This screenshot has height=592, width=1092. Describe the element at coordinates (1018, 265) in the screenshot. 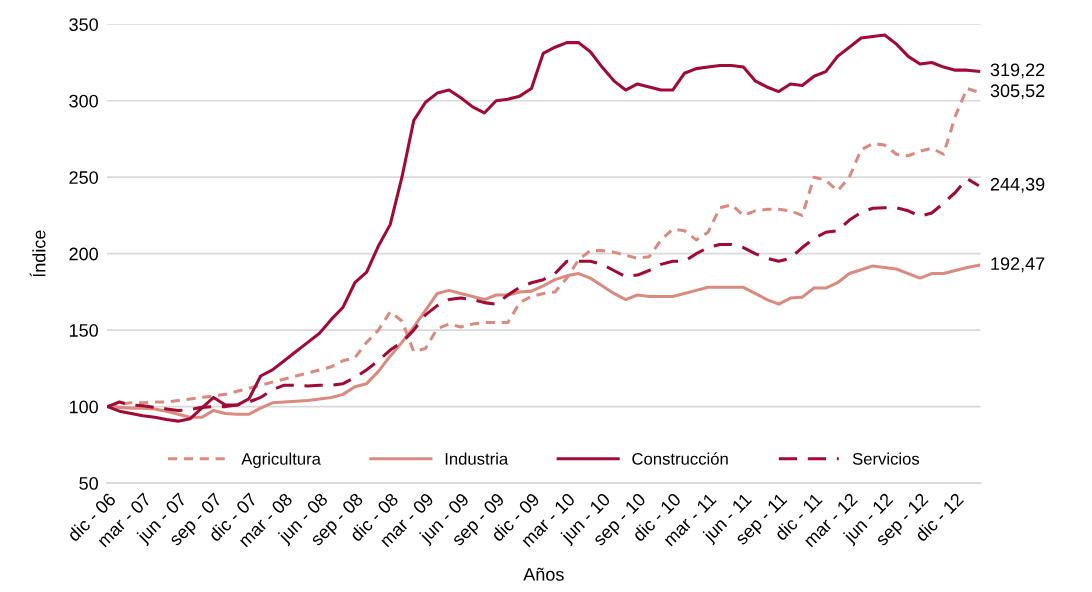

I see `data-label: 192,47` at that location.